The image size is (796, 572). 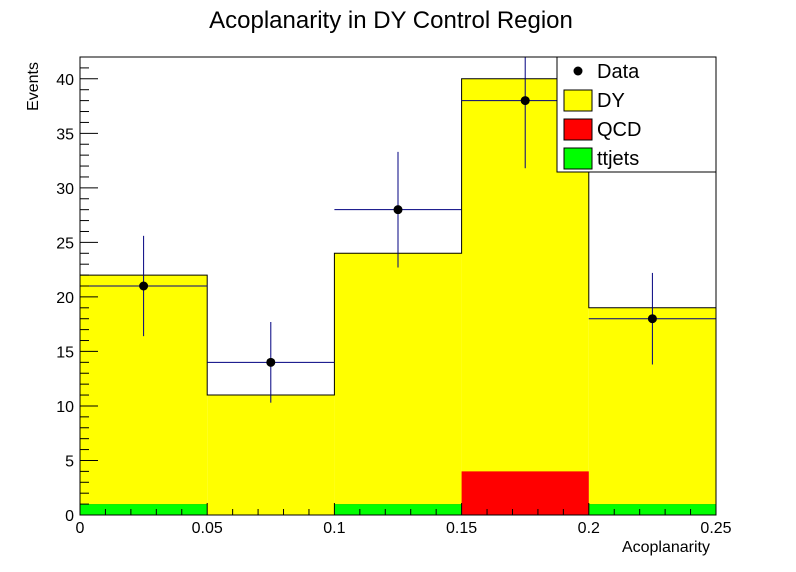 What do you see at coordinates (666, 547) in the screenshot?
I see `x-axis-label: Acoplanarity` at bounding box center [666, 547].